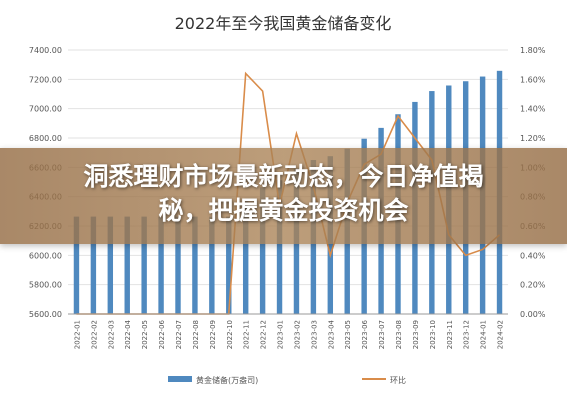 The height and width of the screenshot is (400, 567). What do you see at coordinates (45, 50) in the screenshot?
I see `y-left-tick-label: 7400.00` at bounding box center [45, 50].